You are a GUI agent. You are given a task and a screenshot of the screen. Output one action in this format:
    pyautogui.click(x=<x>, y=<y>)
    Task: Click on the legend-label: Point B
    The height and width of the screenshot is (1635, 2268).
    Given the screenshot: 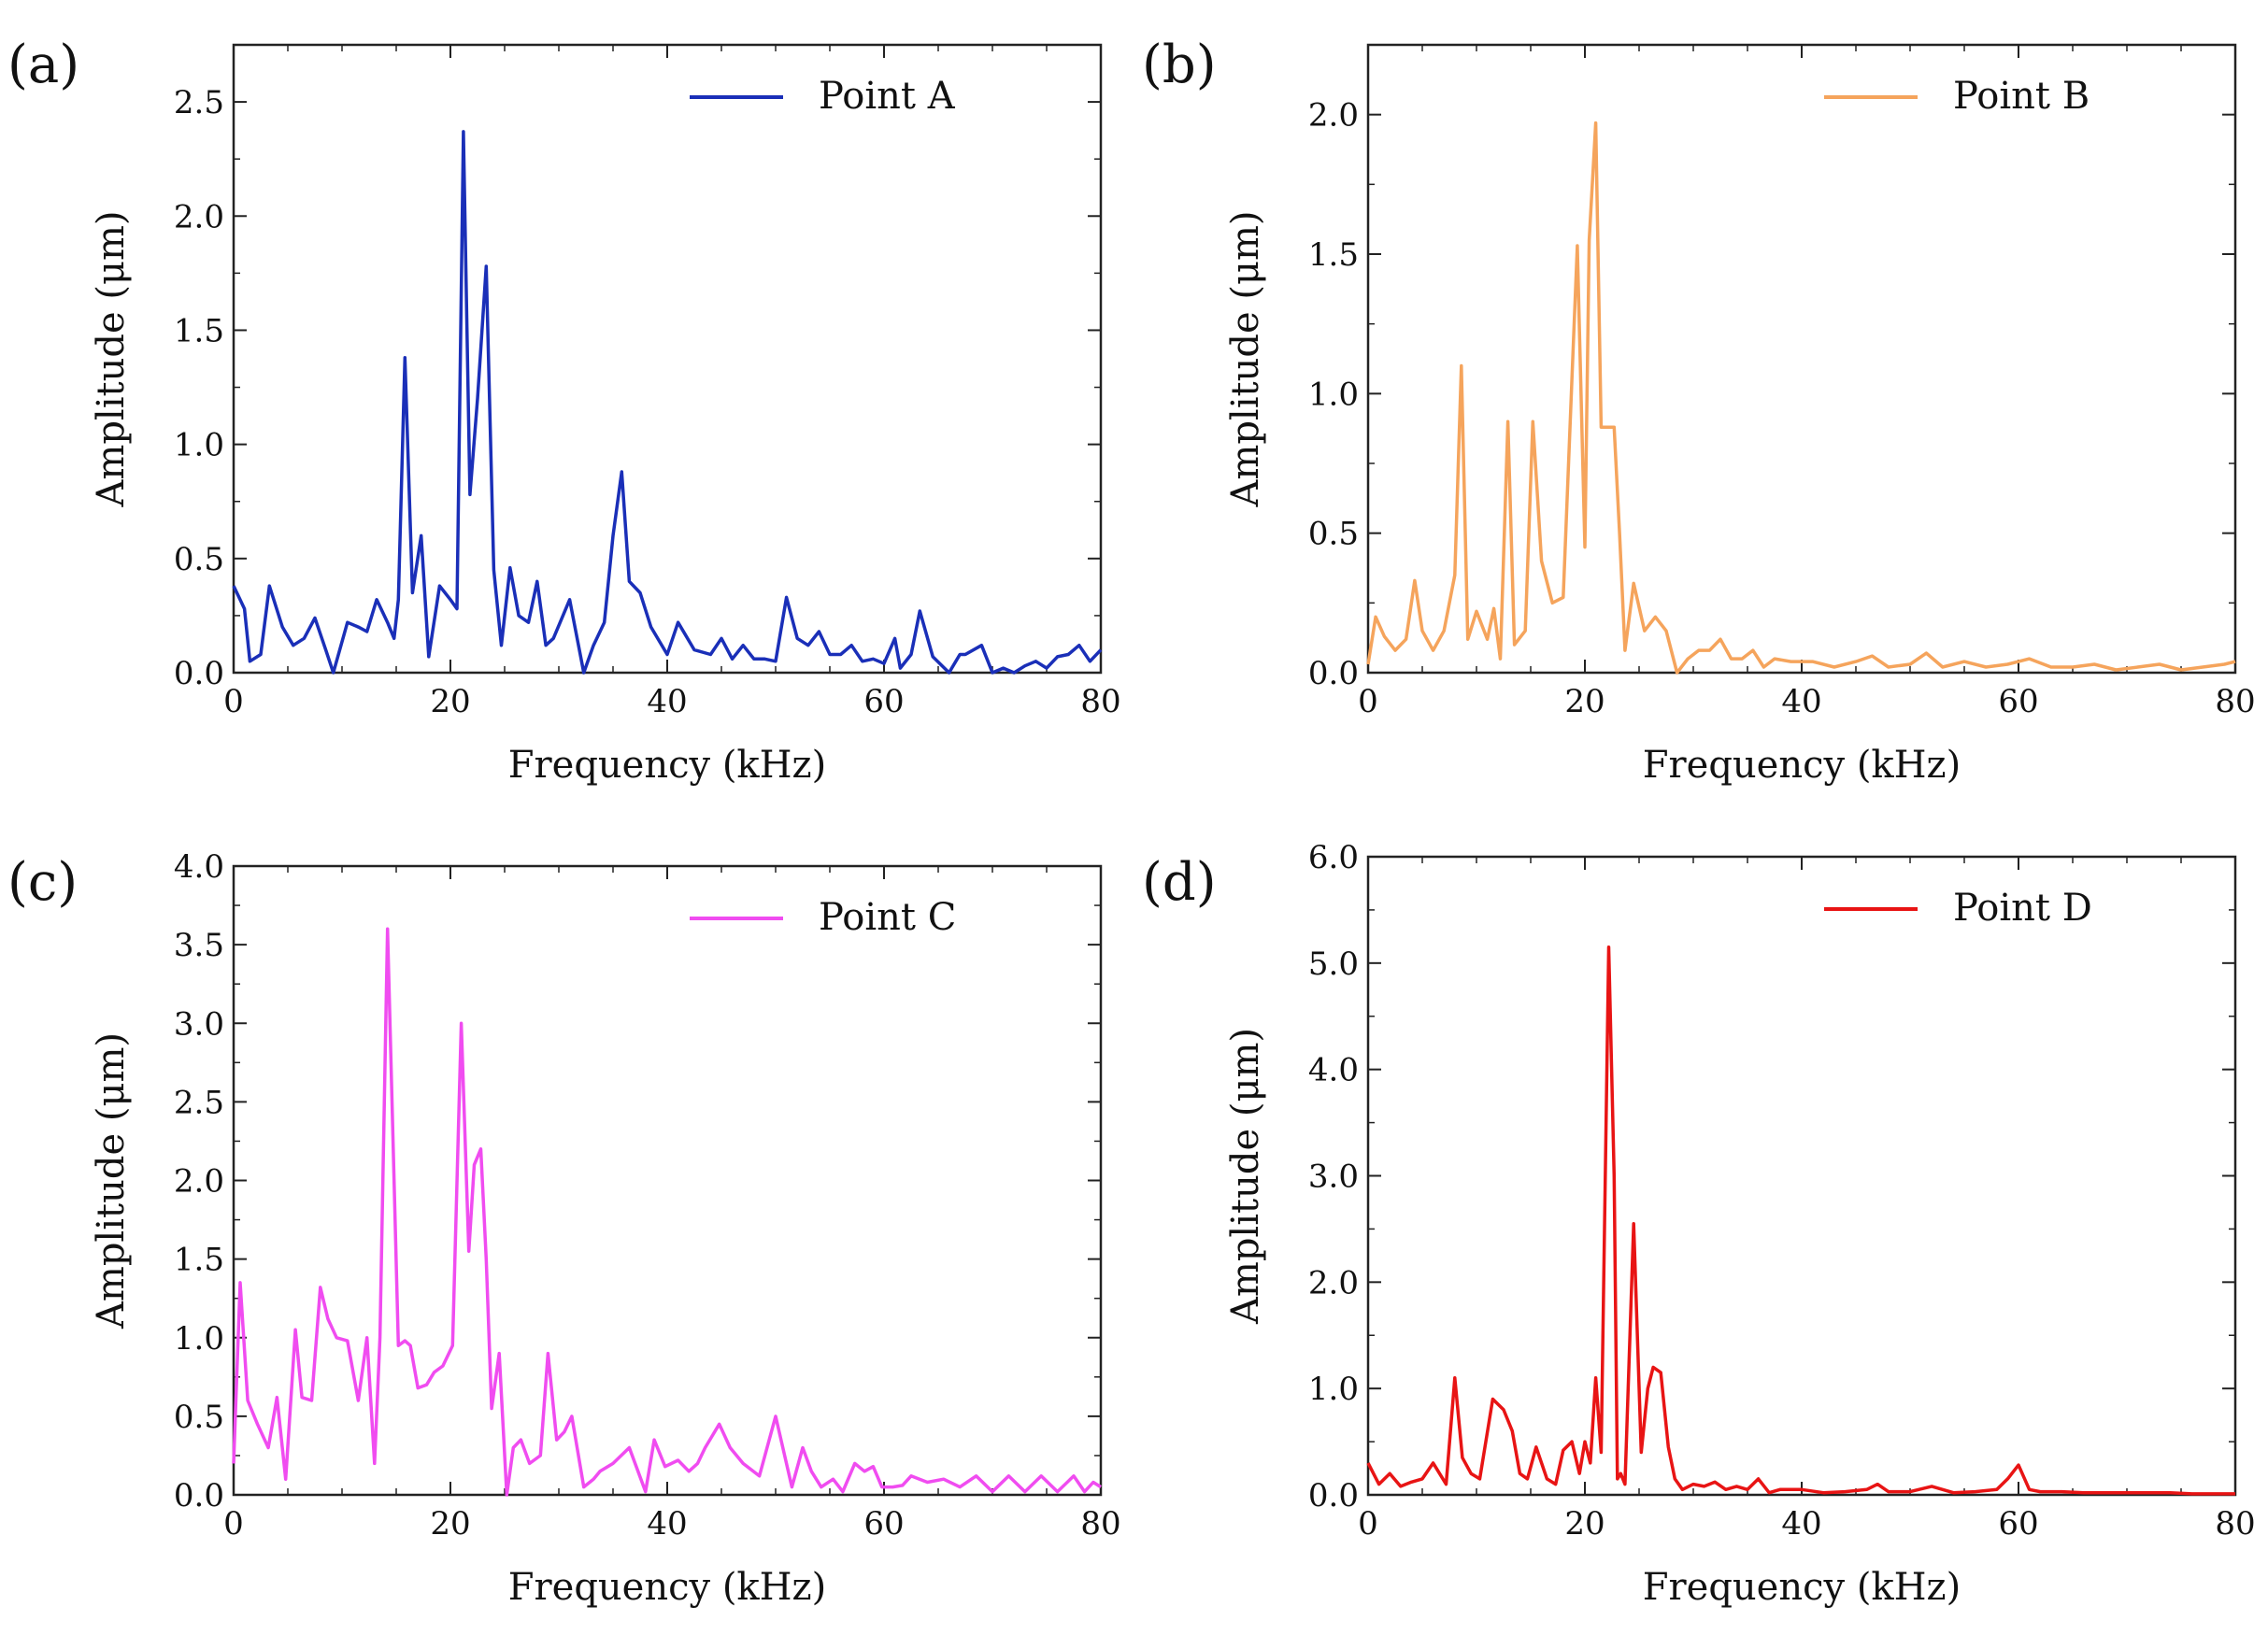 What is the action you would take?
    pyautogui.click(x=2021, y=97)
    